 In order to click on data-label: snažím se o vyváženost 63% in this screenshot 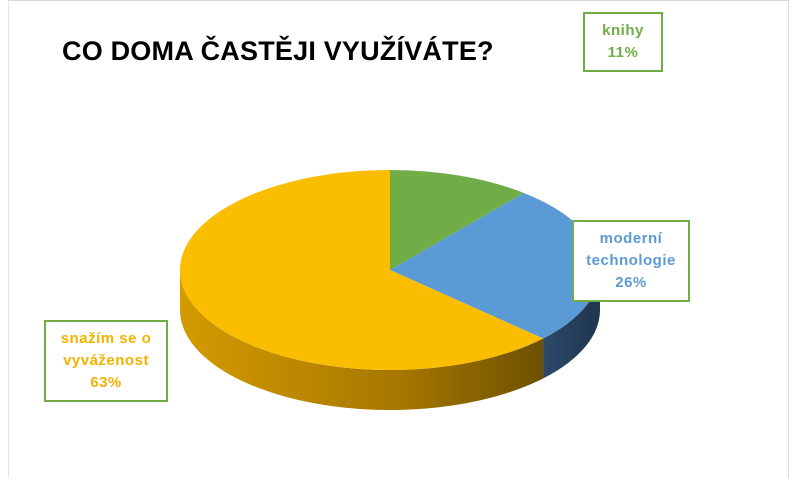, I will do `click(106, 361)`.